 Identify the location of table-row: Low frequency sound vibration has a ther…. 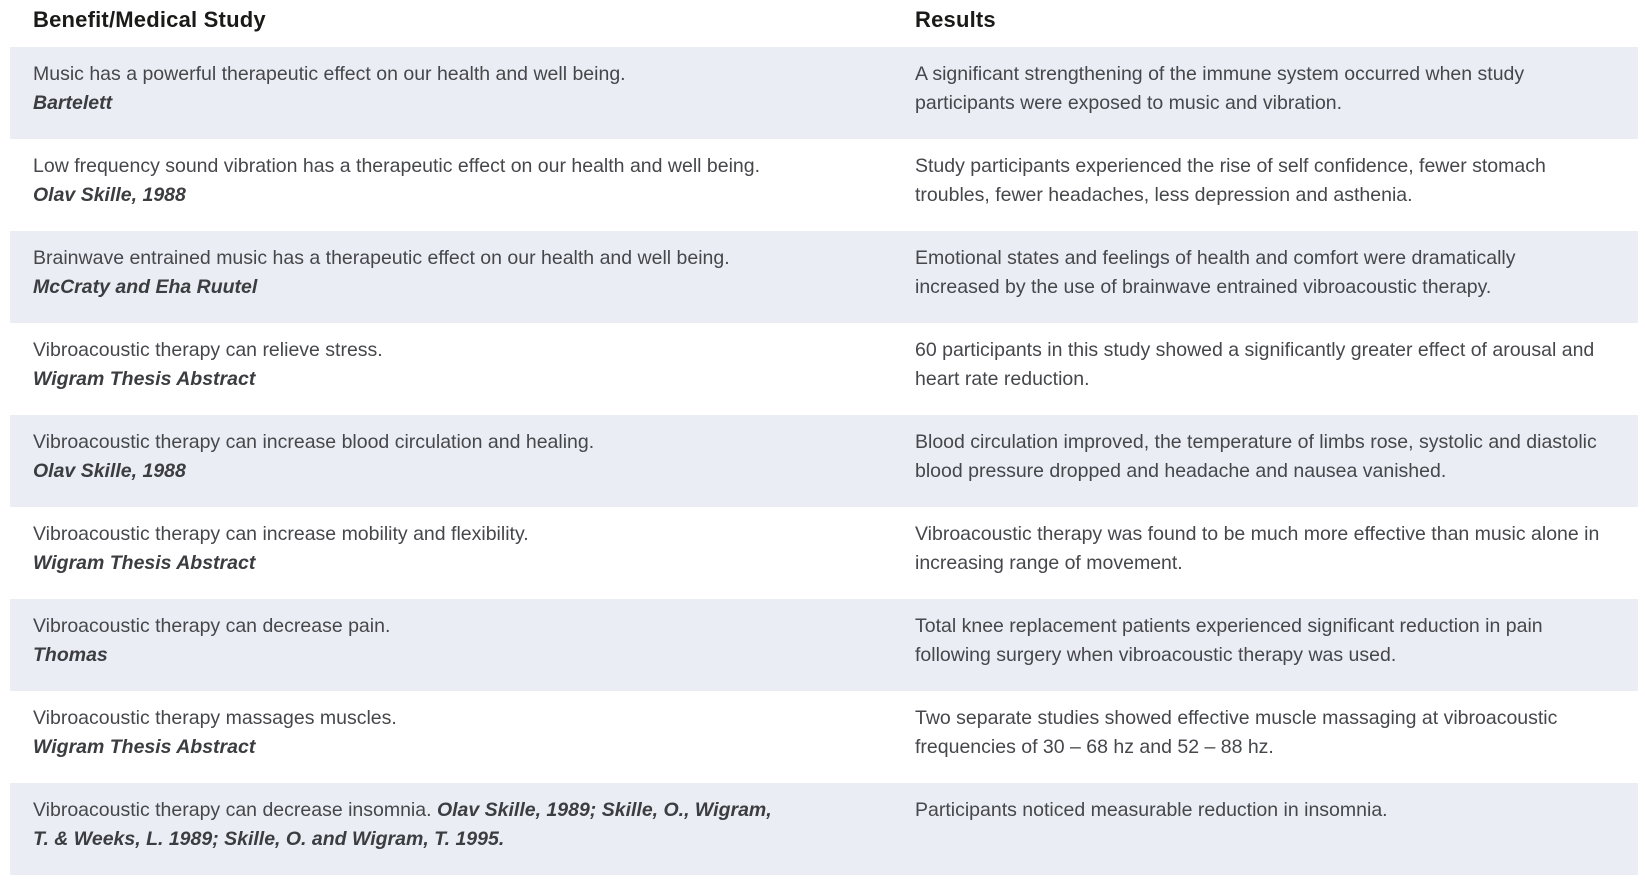
(824, 185).